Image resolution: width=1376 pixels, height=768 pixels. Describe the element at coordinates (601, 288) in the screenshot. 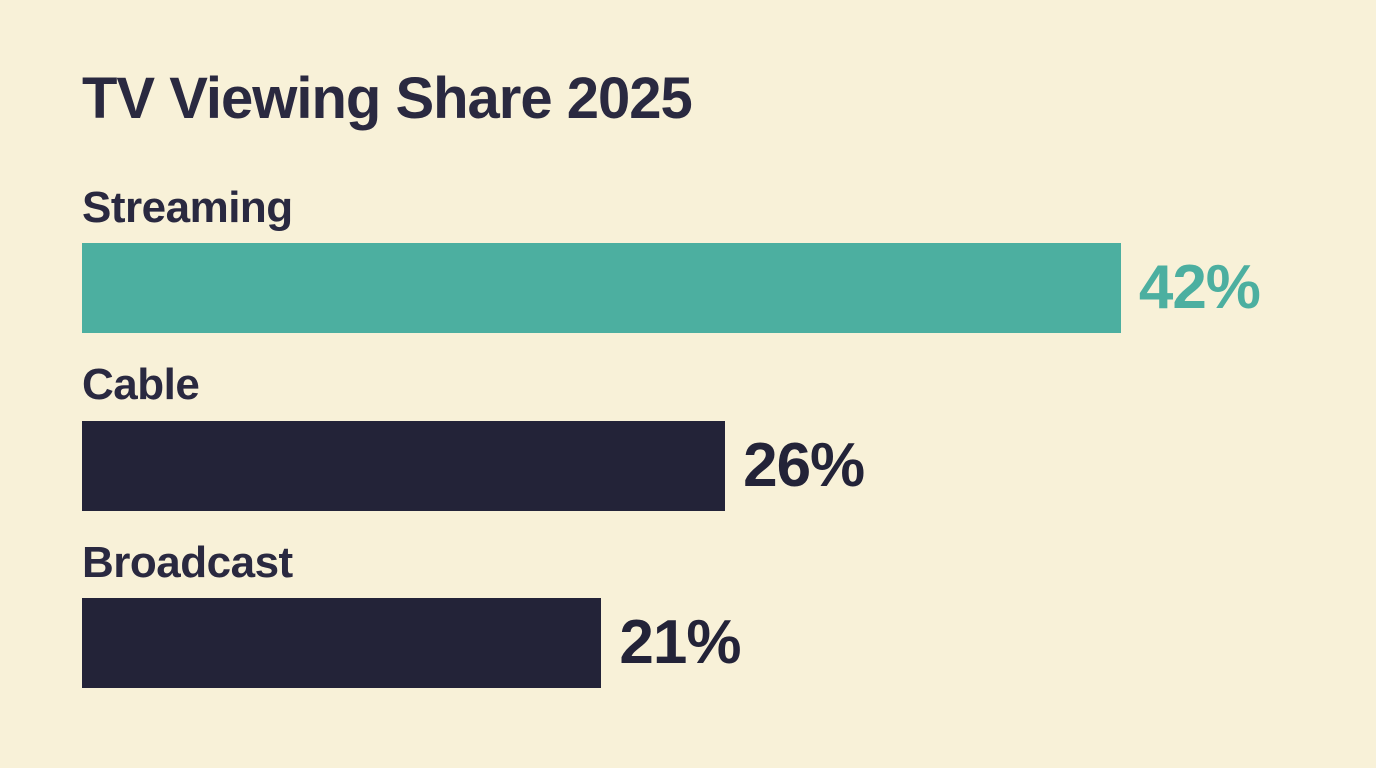

I see `bar-streaming` at that location.